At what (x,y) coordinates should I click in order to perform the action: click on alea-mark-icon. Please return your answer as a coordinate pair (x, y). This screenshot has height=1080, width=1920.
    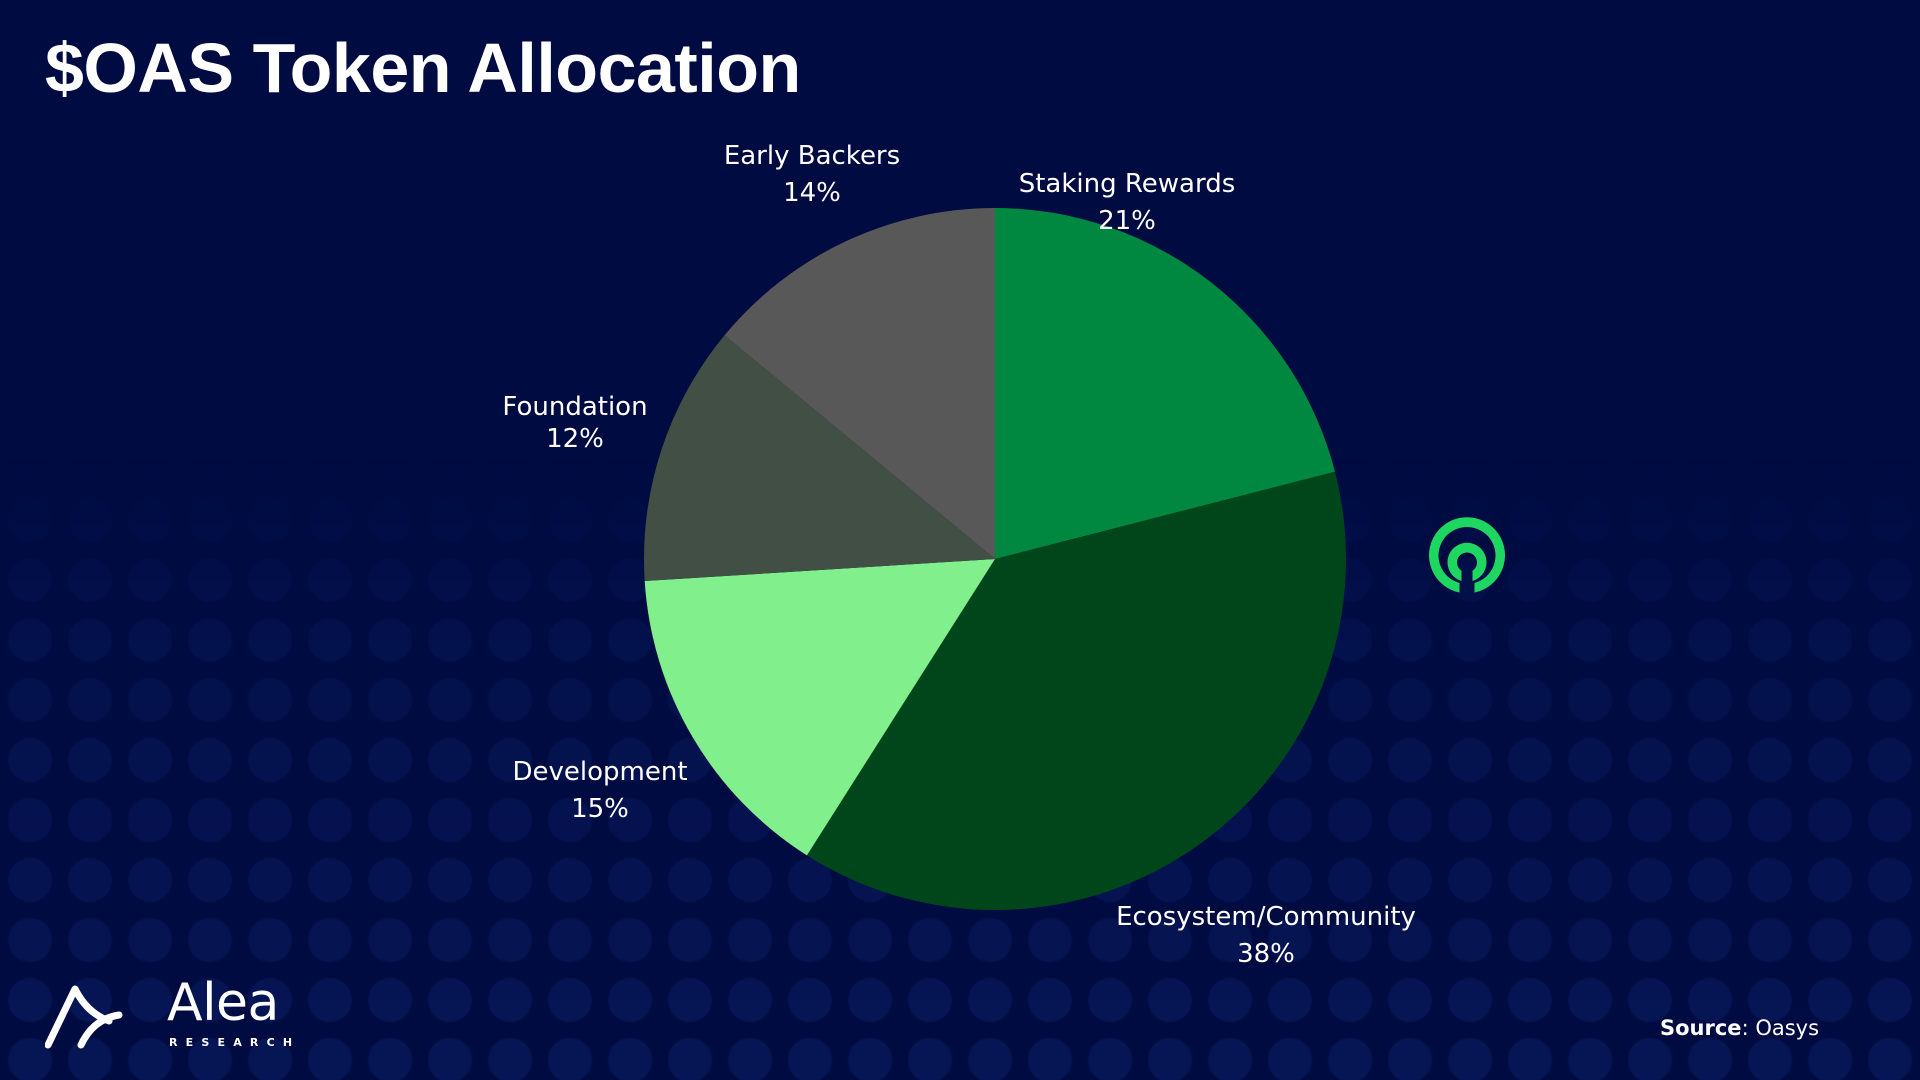
    Looking at the image, I should click on (84, 1017).